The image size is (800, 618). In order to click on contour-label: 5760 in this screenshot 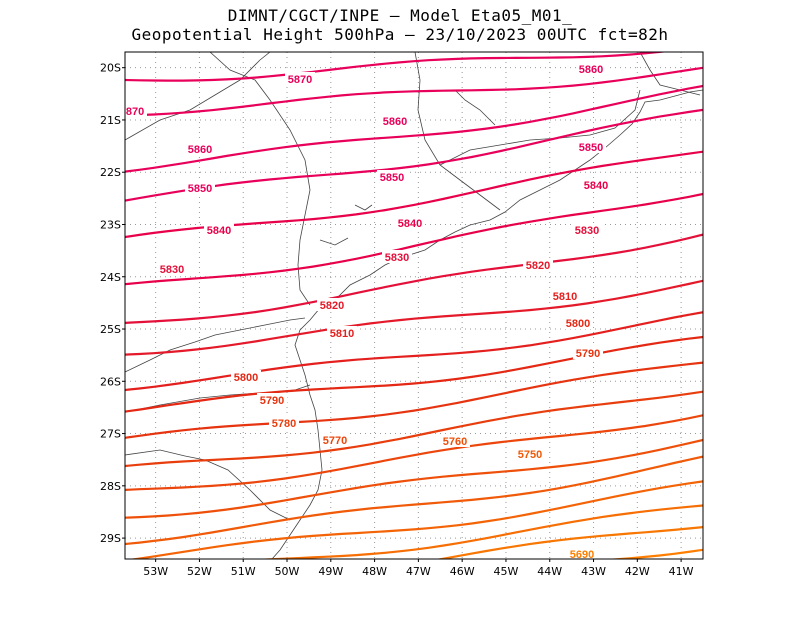, I will do `click(455, 442)`.